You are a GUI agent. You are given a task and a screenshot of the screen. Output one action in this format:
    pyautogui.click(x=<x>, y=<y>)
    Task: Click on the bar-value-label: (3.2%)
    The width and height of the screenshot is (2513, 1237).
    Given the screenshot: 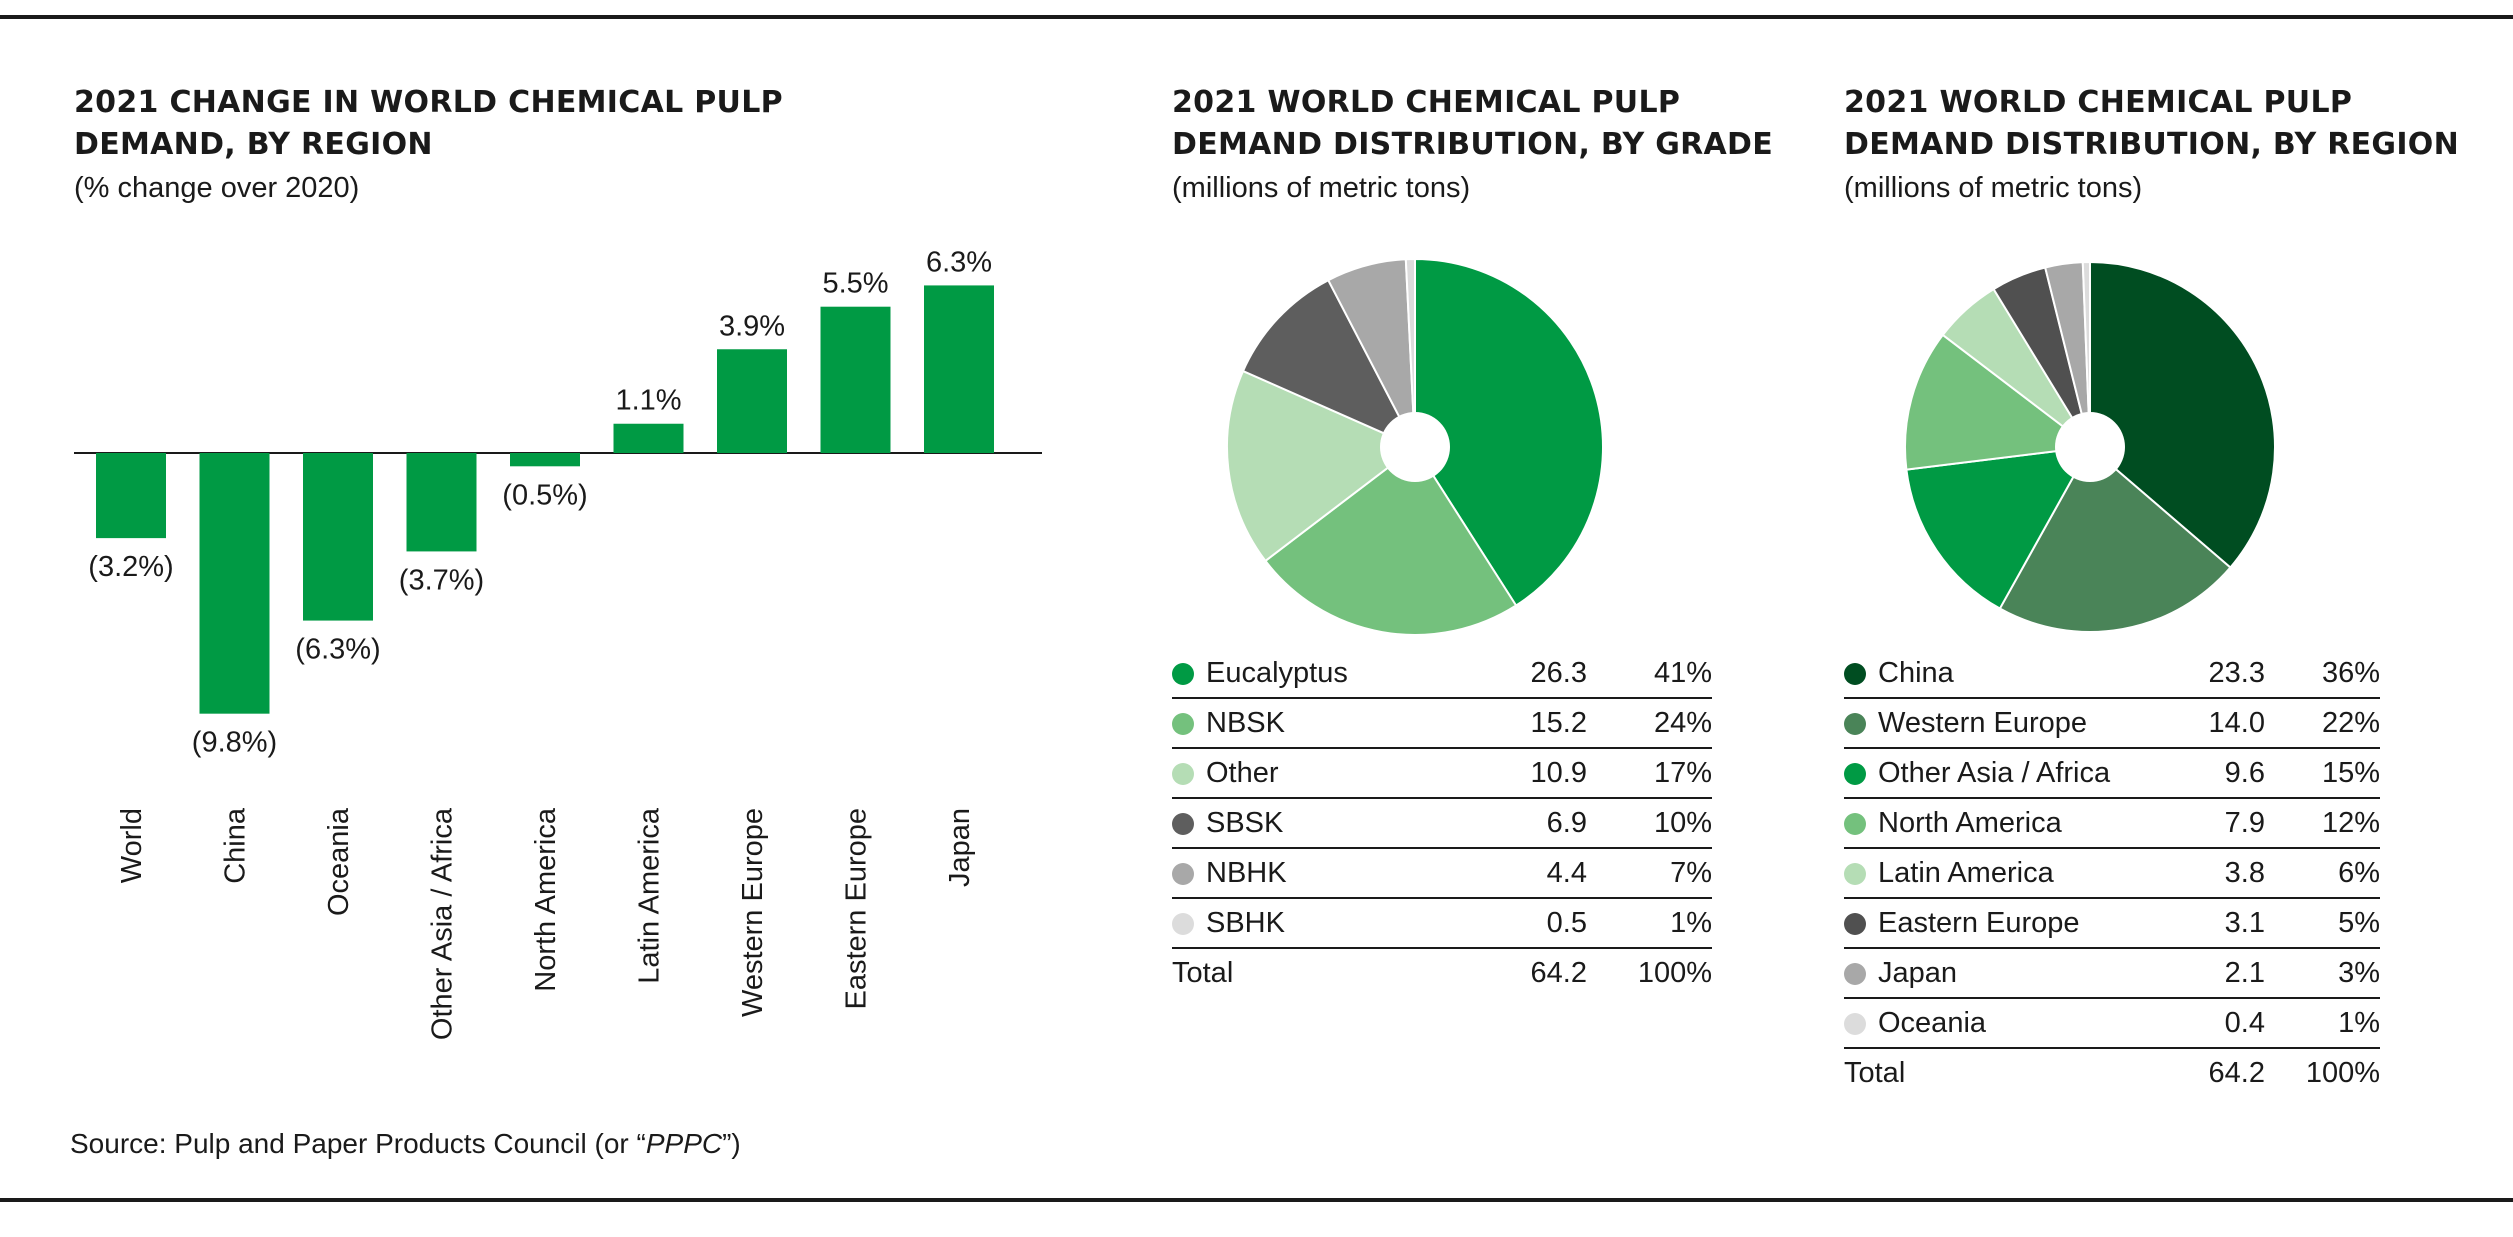 What is the action you would take?
    pyautogui.click(x=130, y=567)
    